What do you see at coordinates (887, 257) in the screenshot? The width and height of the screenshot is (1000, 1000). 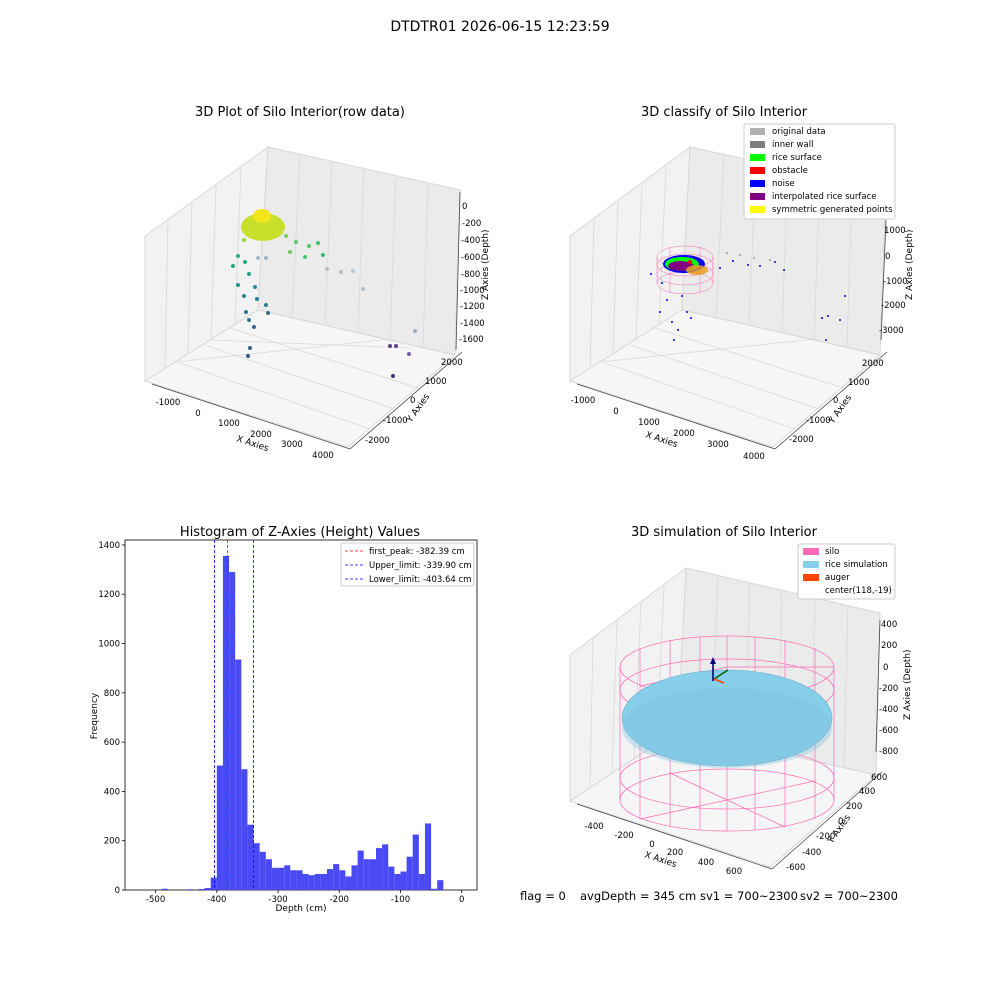 I see `z-tick-cls-1: 0` at bounding box center [887, 257].